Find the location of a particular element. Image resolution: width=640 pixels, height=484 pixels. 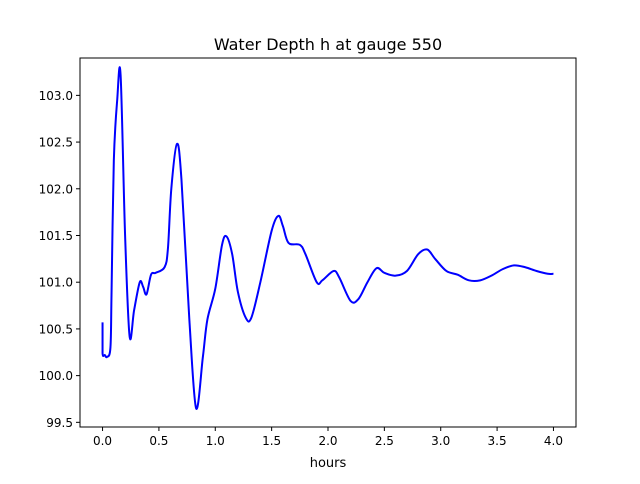

y-tick-label: 100.5 is located at coordinates (56, 329).